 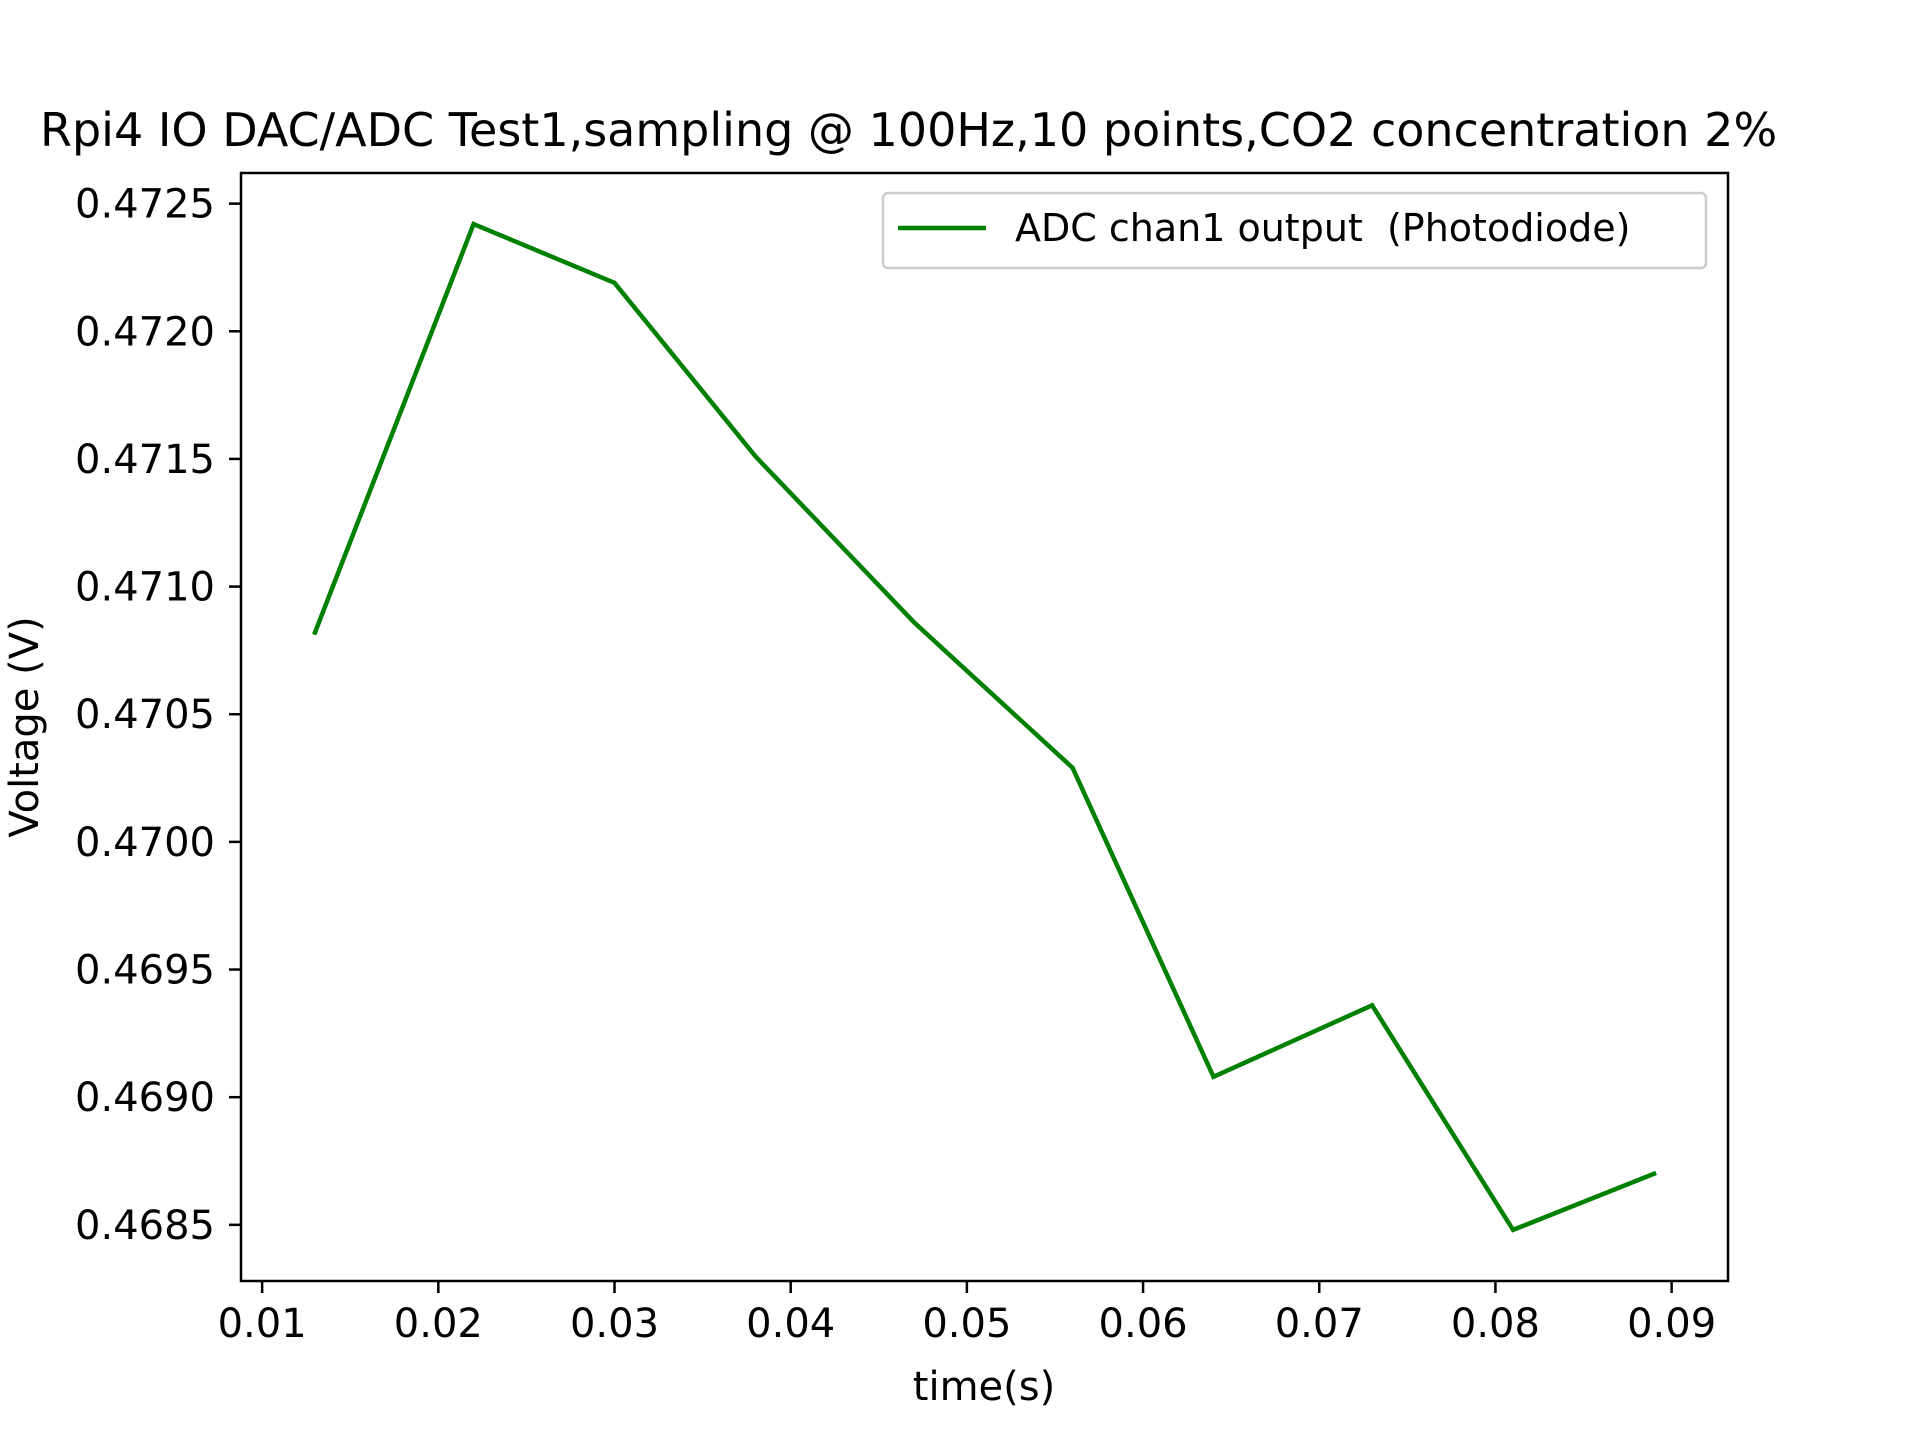 What do you see at coordinates (262, 1324) in the screenshot?
I see `x-tick-label: 0.01` at bounding box center [262, 1324].